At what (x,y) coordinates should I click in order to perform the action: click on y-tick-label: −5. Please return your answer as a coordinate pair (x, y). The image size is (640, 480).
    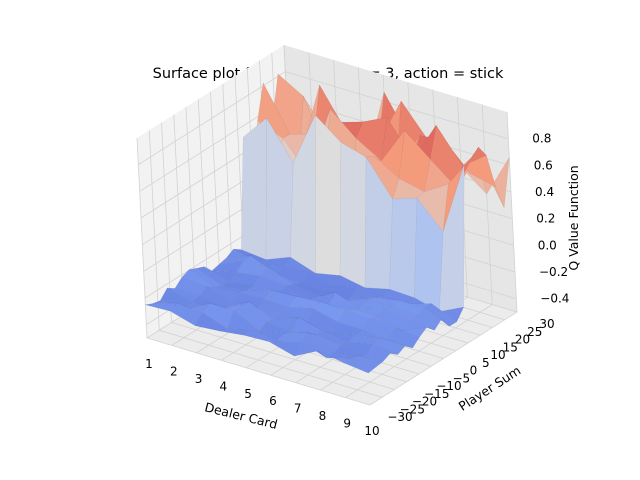
    Looking at the image, I should click on (461, 378).